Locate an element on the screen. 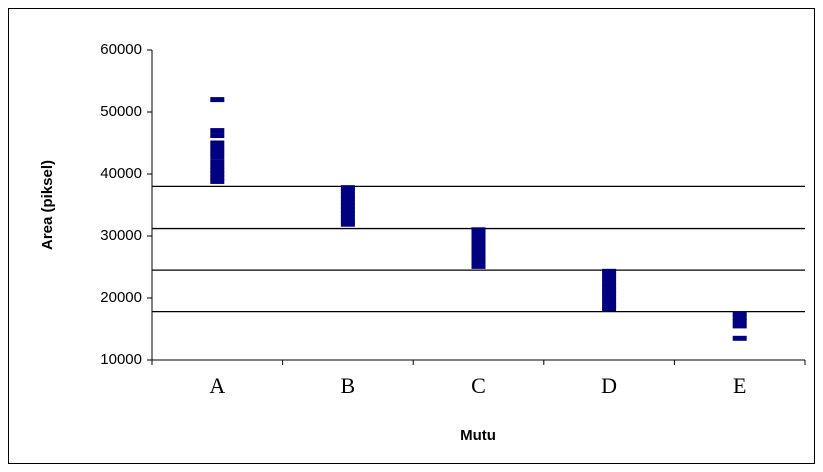 The height and width of the screenshot is (472, 823). x-tick-label: E is located at coordinates (739, 385).